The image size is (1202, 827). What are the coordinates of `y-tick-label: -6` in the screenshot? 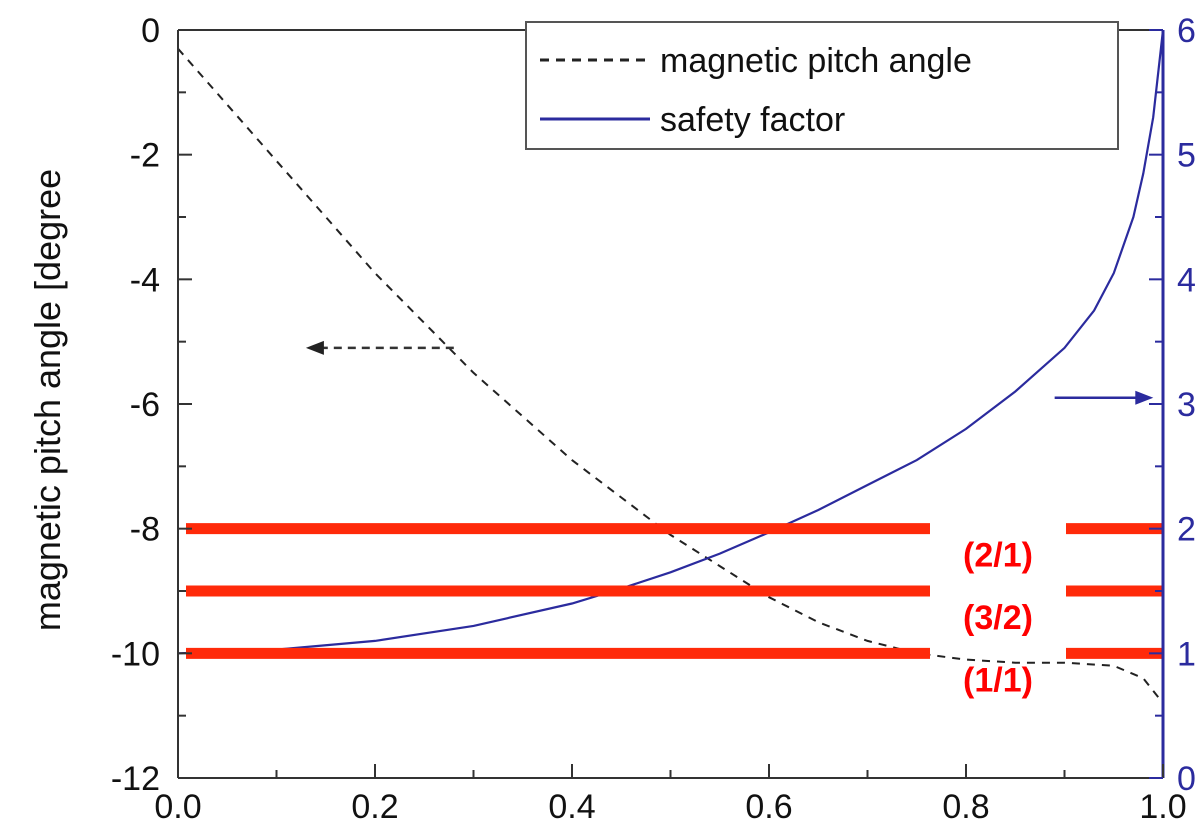 It's located at (145, 405).